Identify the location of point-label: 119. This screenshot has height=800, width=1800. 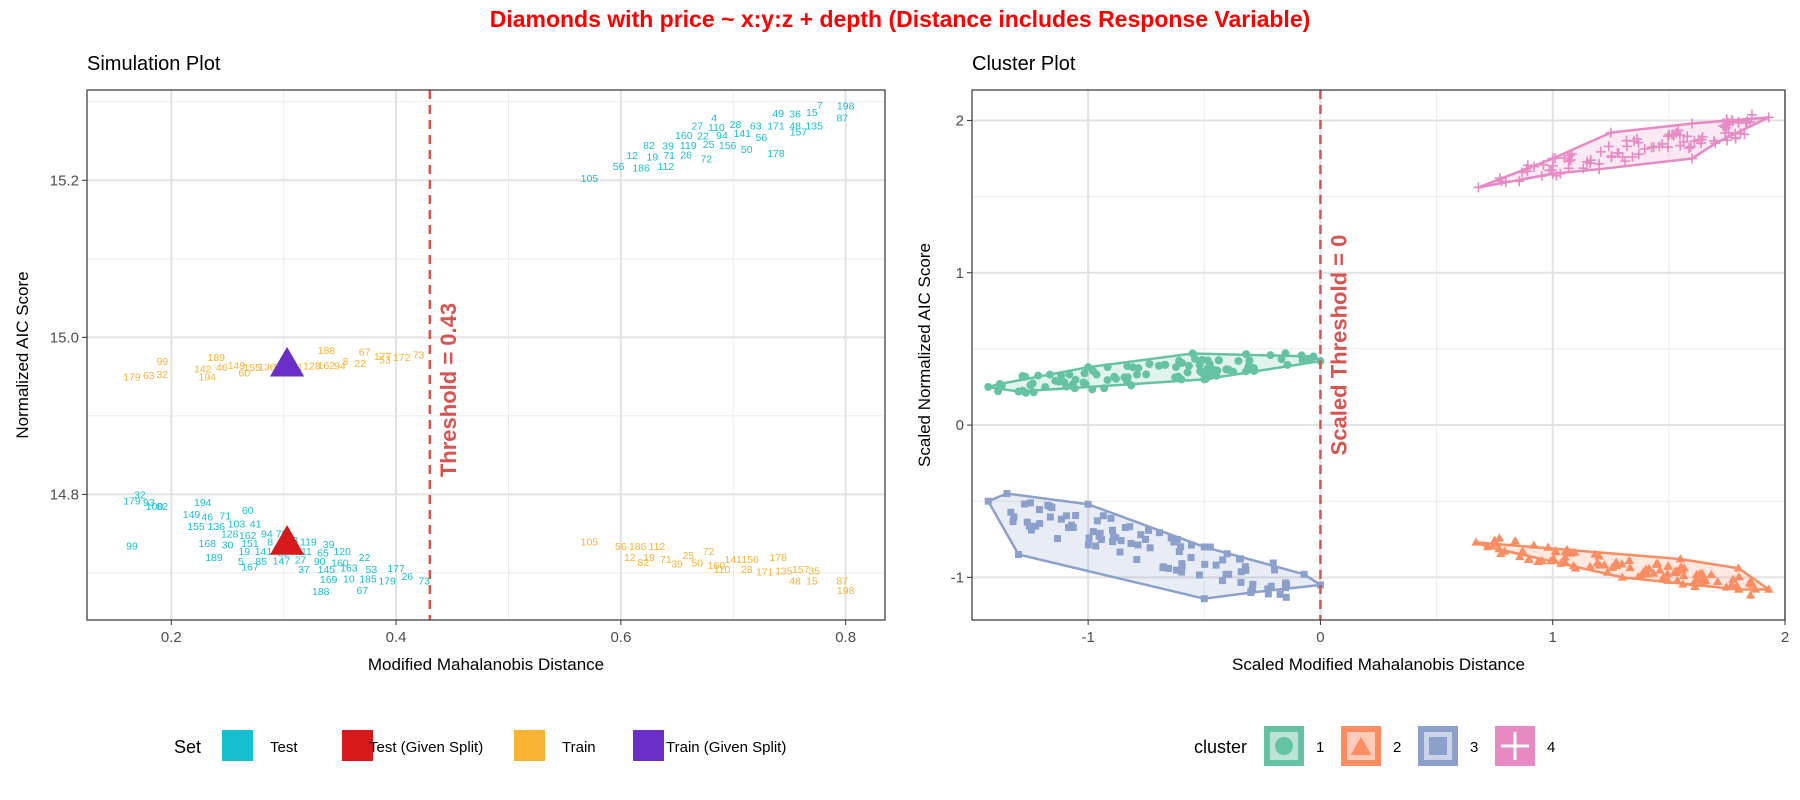
(688, 146).